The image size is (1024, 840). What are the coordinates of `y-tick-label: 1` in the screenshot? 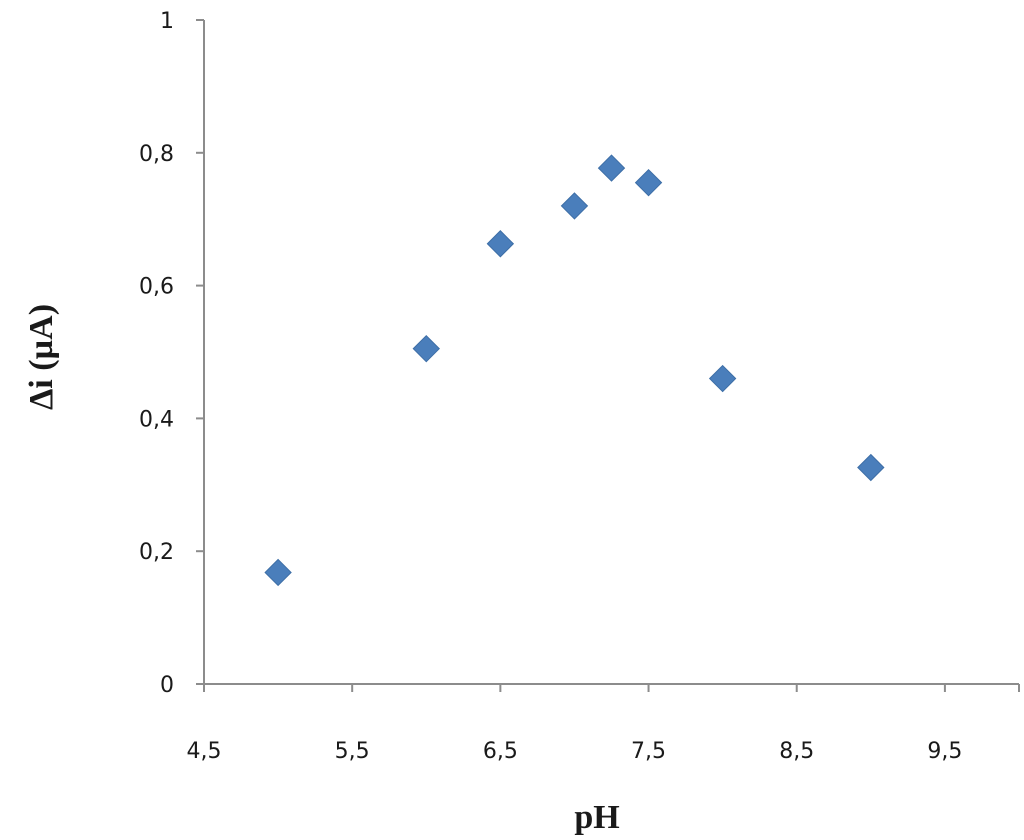 It's located at (167, 21).